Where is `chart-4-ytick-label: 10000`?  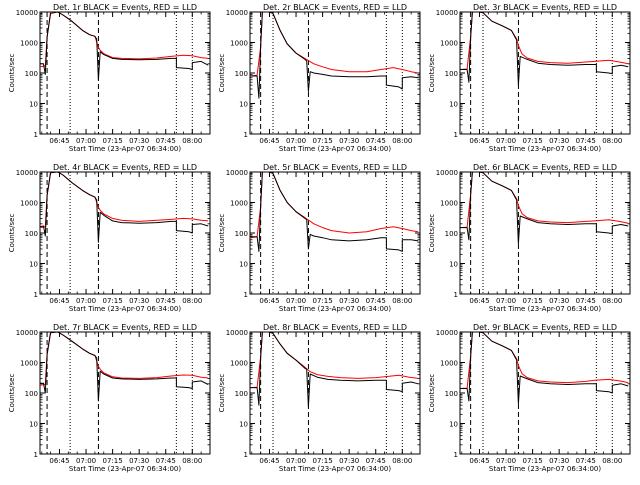 chart-4-ytick-label: 10000 is located at coordinates (27, 173).